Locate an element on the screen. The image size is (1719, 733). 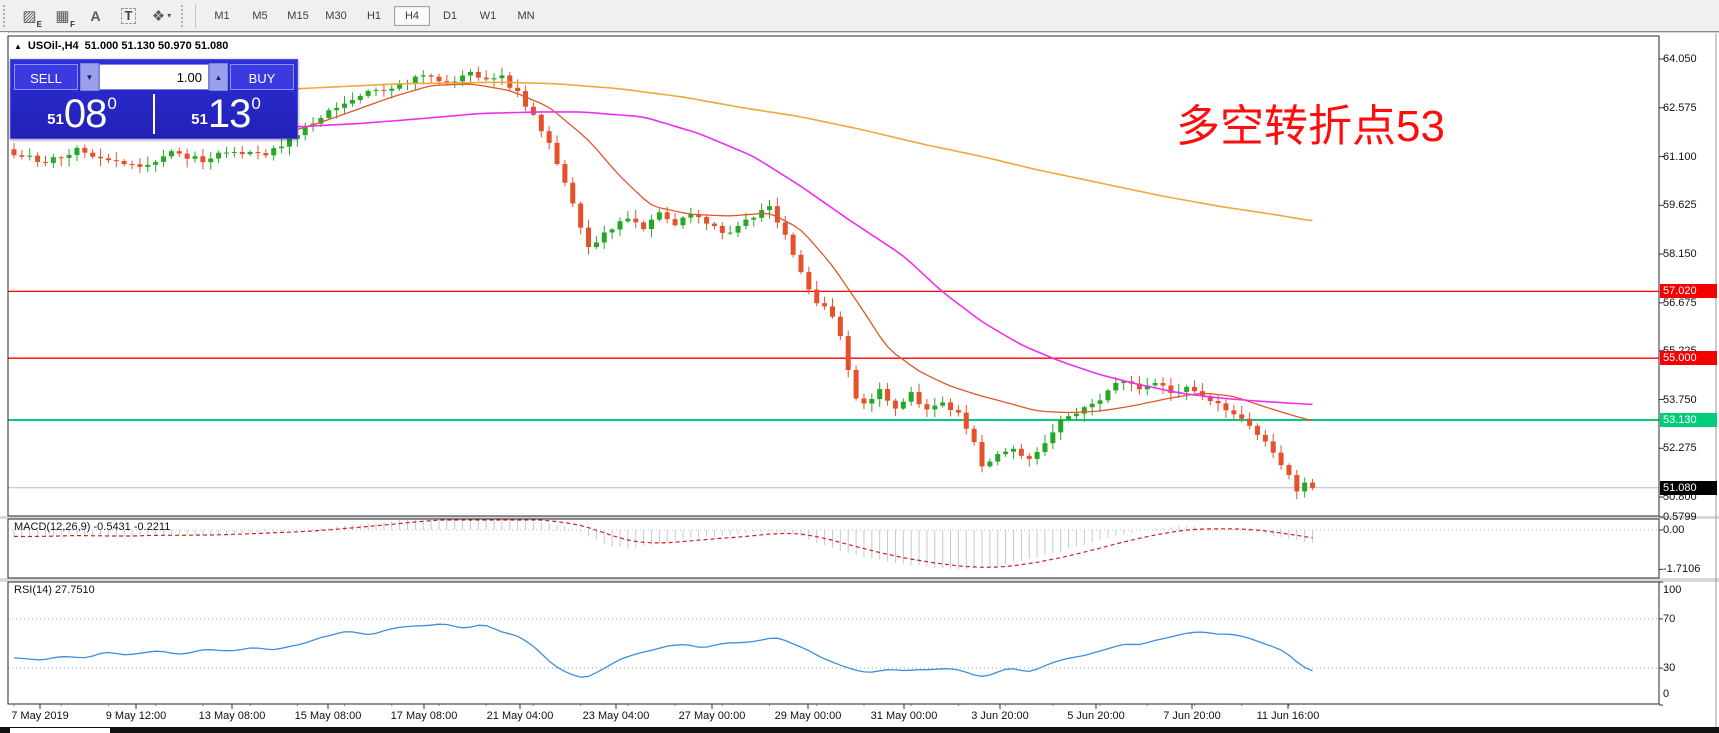
timeframe-button-H4: H4 is located at coordinates (412, 15).